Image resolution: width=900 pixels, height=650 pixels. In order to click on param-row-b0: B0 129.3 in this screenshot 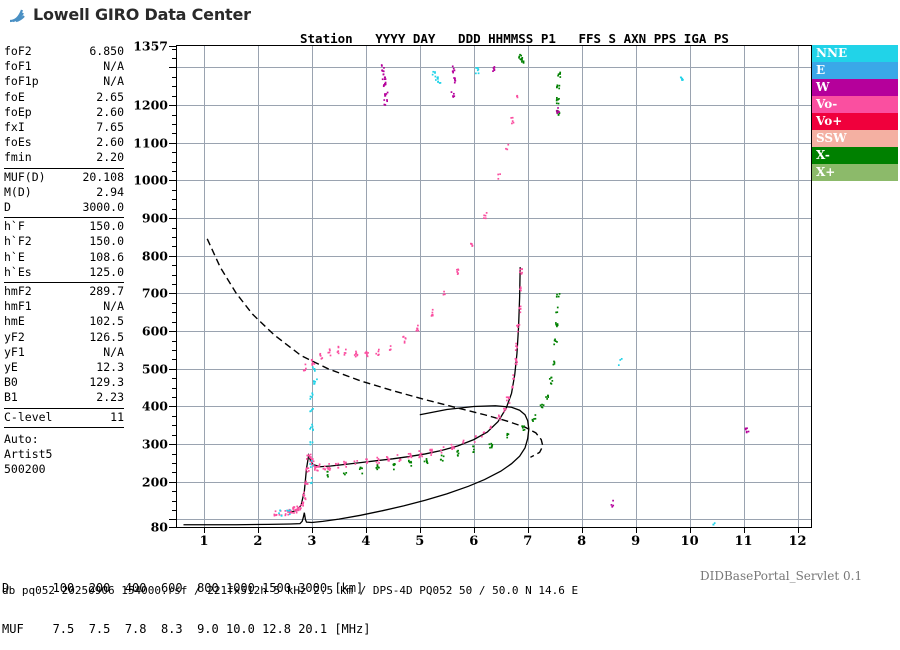, I will do `click(64, 382)`.